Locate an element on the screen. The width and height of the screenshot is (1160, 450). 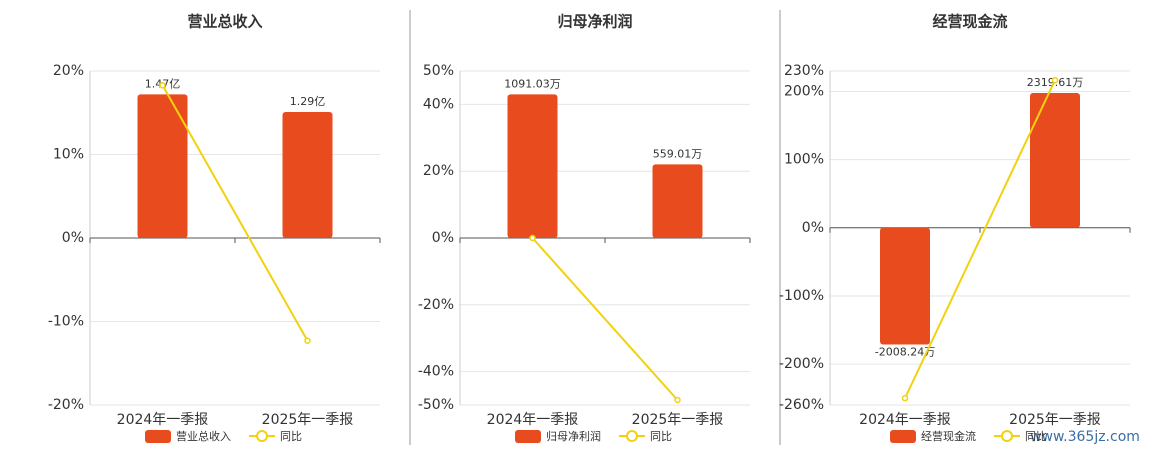
legend-label: 经营现金流 is located at coordinates (948, 436).